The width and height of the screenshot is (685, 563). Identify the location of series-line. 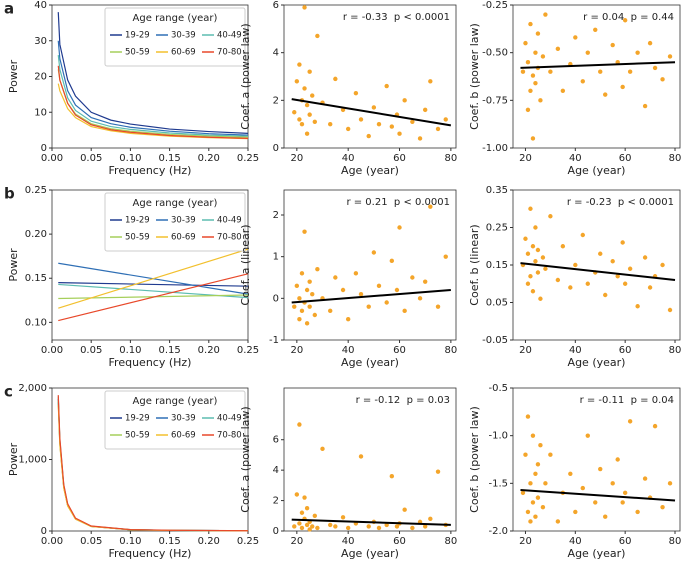
(153, 284).